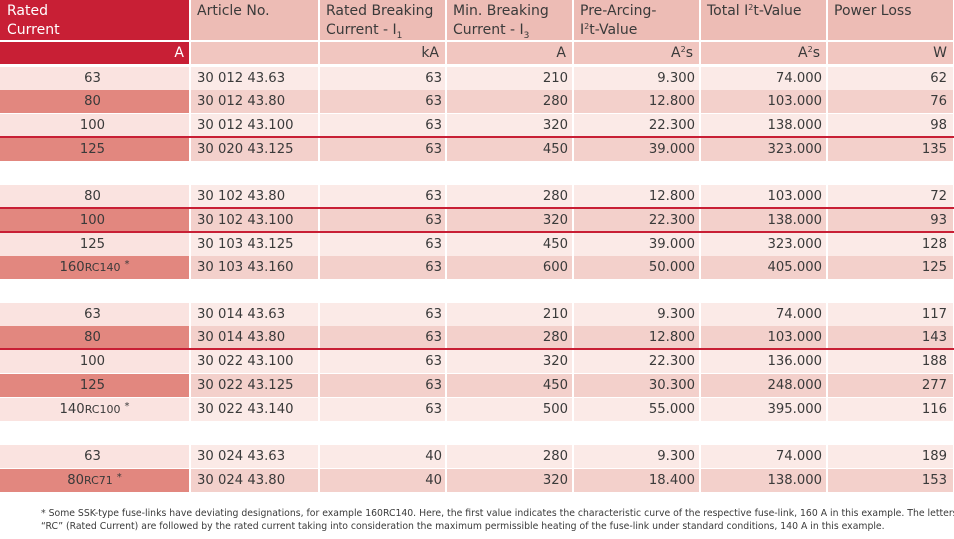  What do you see at coordinates (890, 53) in the screenshot?
I see `unit-power-loss: W` at bounding box center [890, 53].